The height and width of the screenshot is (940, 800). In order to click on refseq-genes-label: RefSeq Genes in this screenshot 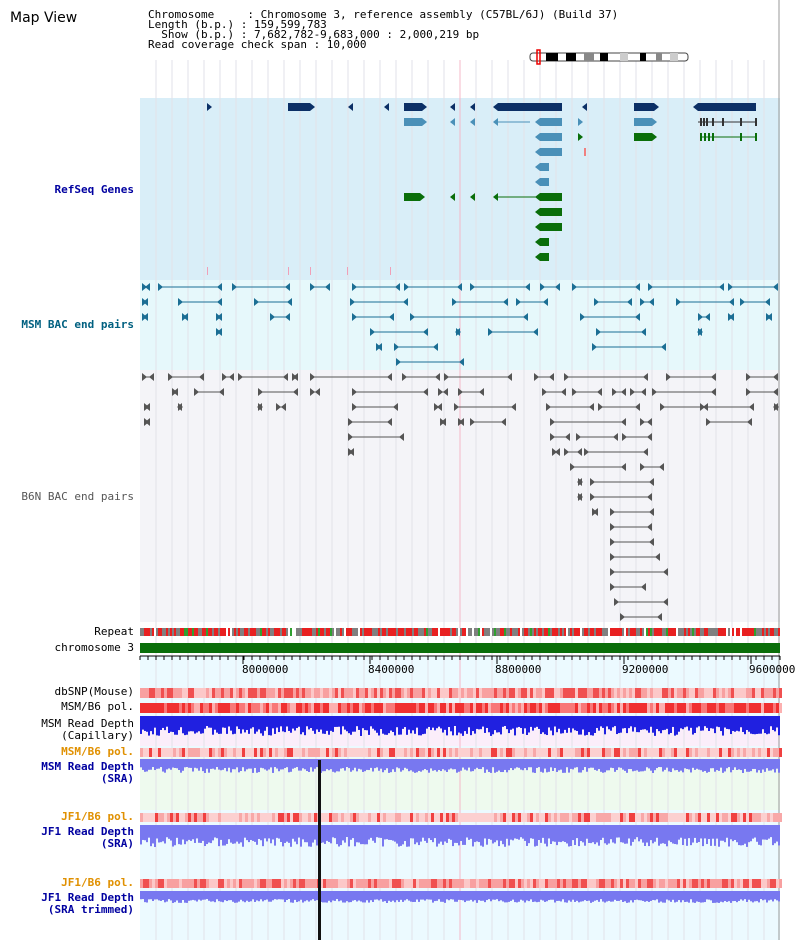, I will do `click(94, 189)`.